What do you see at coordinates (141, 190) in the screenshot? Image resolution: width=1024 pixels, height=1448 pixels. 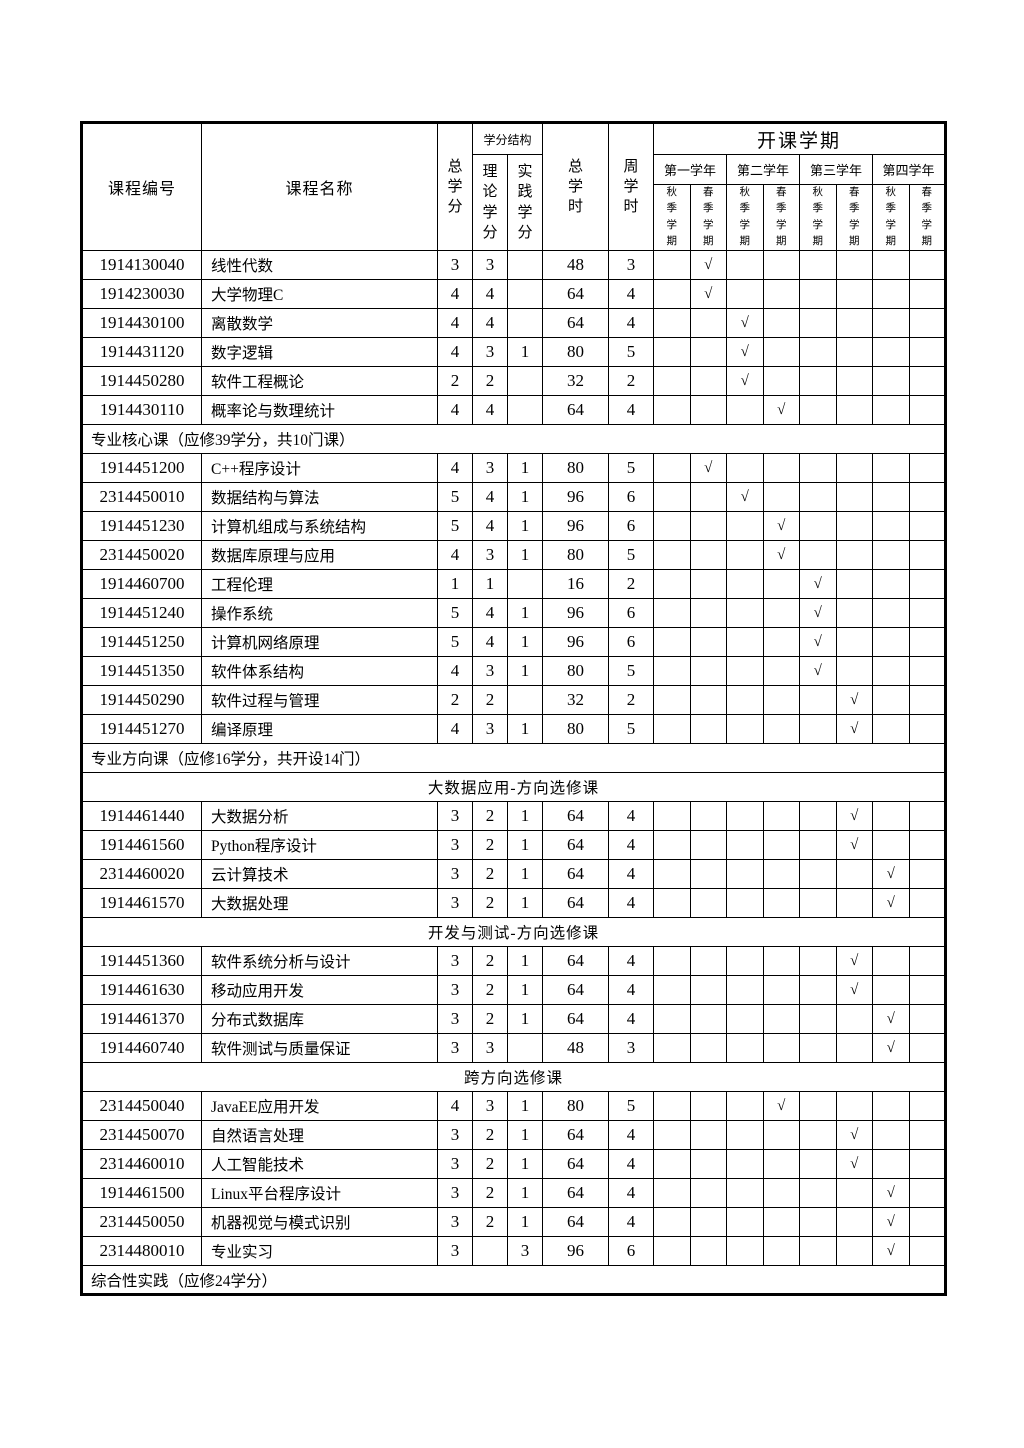 I see `header-course-id-label: 课程编号` at bounding box center [141, 190].